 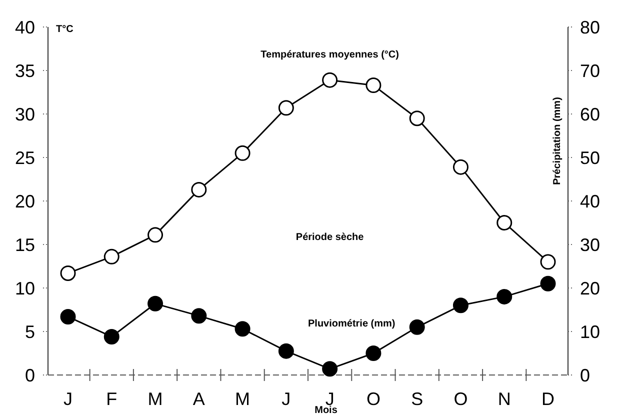 What do you see at coordinates (198, 399) in the screenshot?
I see `x-tick-label: A` at bounding box center [198, 399].